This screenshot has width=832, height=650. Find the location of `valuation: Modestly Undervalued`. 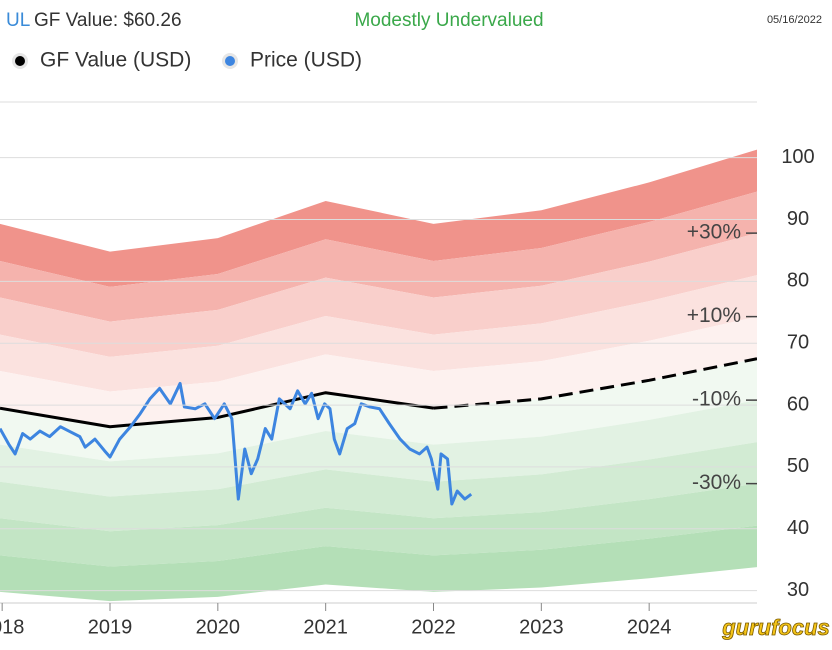

valuation: Modestly Undervalued is located at coordinates (448, 20).